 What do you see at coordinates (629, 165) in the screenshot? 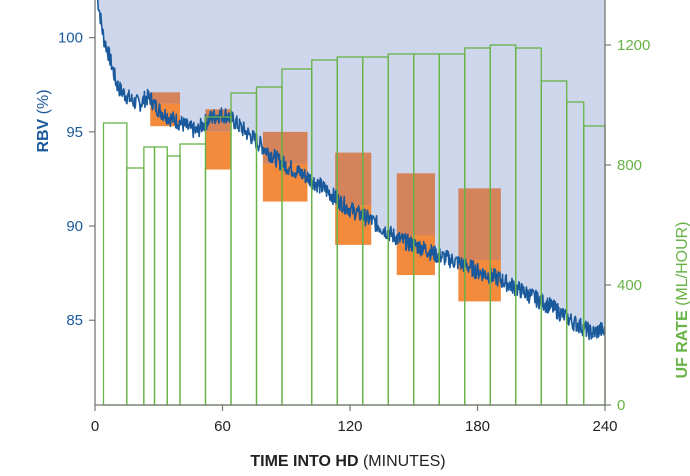
I see `right-tick-label: 800` at bounding box center [629, 165].